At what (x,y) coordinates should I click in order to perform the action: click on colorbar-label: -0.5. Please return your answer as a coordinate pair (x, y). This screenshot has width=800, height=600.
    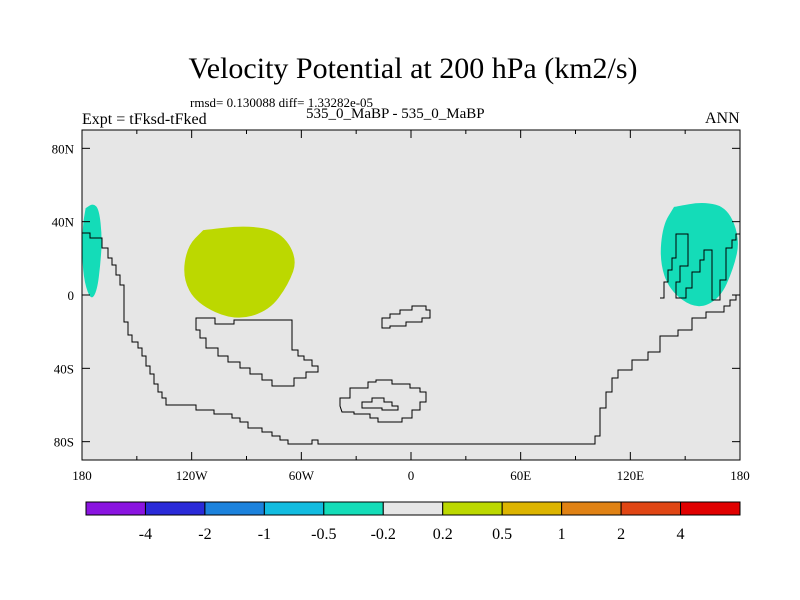
    Looking at the image, I should click on (323, 534).